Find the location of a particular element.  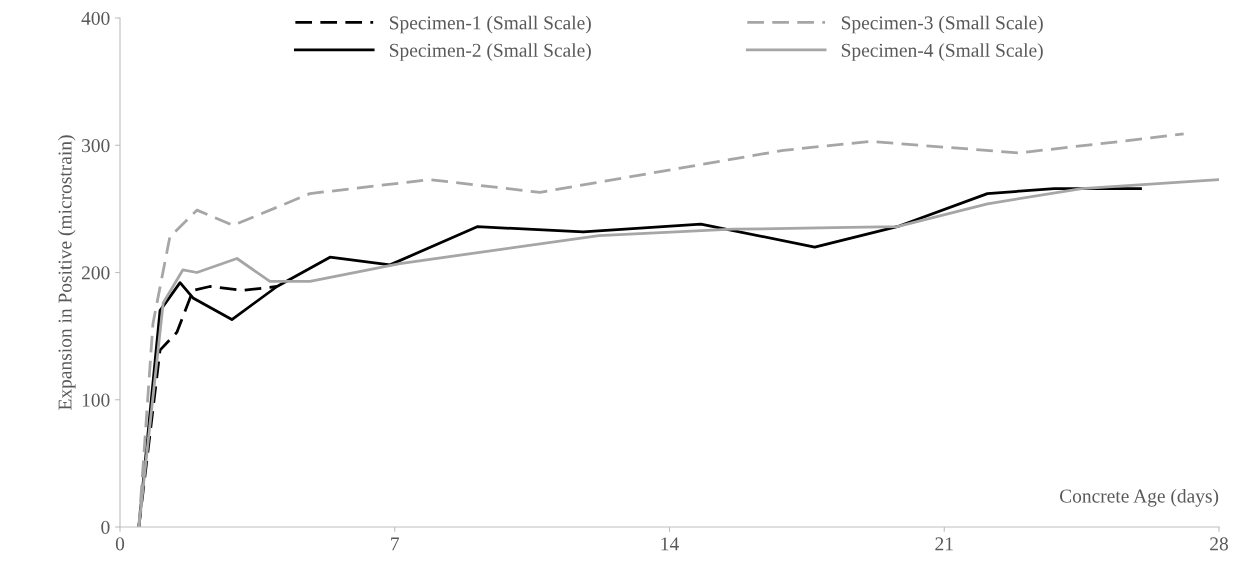

legend-label: Specimen-2 (Small Scale) is located at coordinates (490, 52).